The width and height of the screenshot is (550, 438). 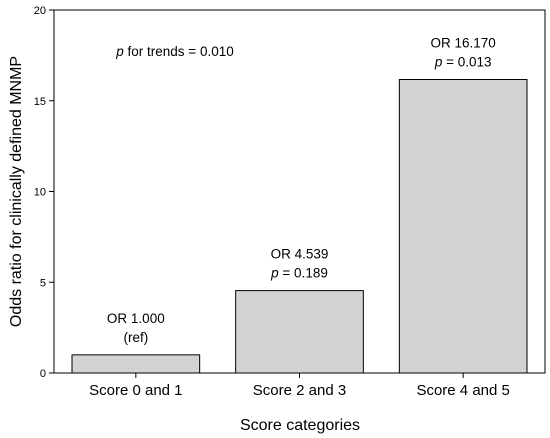 I want to click on y-tick-label: 5, so click(x=43, y=283).